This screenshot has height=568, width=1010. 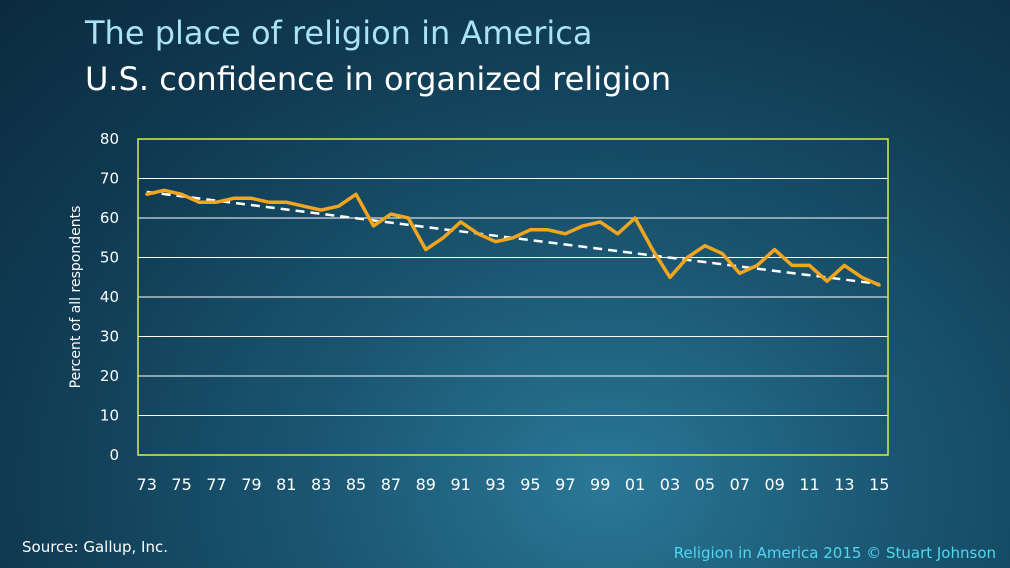 What do you see at coordinates (114, 455) in the screenshot?
I see `y-tick-label: 0` at bounding box center [114, 455].